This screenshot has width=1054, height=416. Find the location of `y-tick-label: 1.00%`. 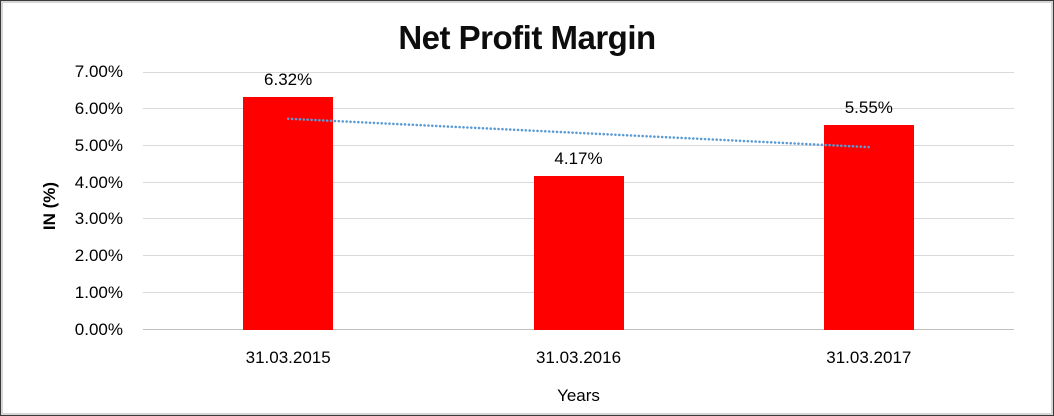

y-tick-label: 1.00% is located at coordinates (98, 293).